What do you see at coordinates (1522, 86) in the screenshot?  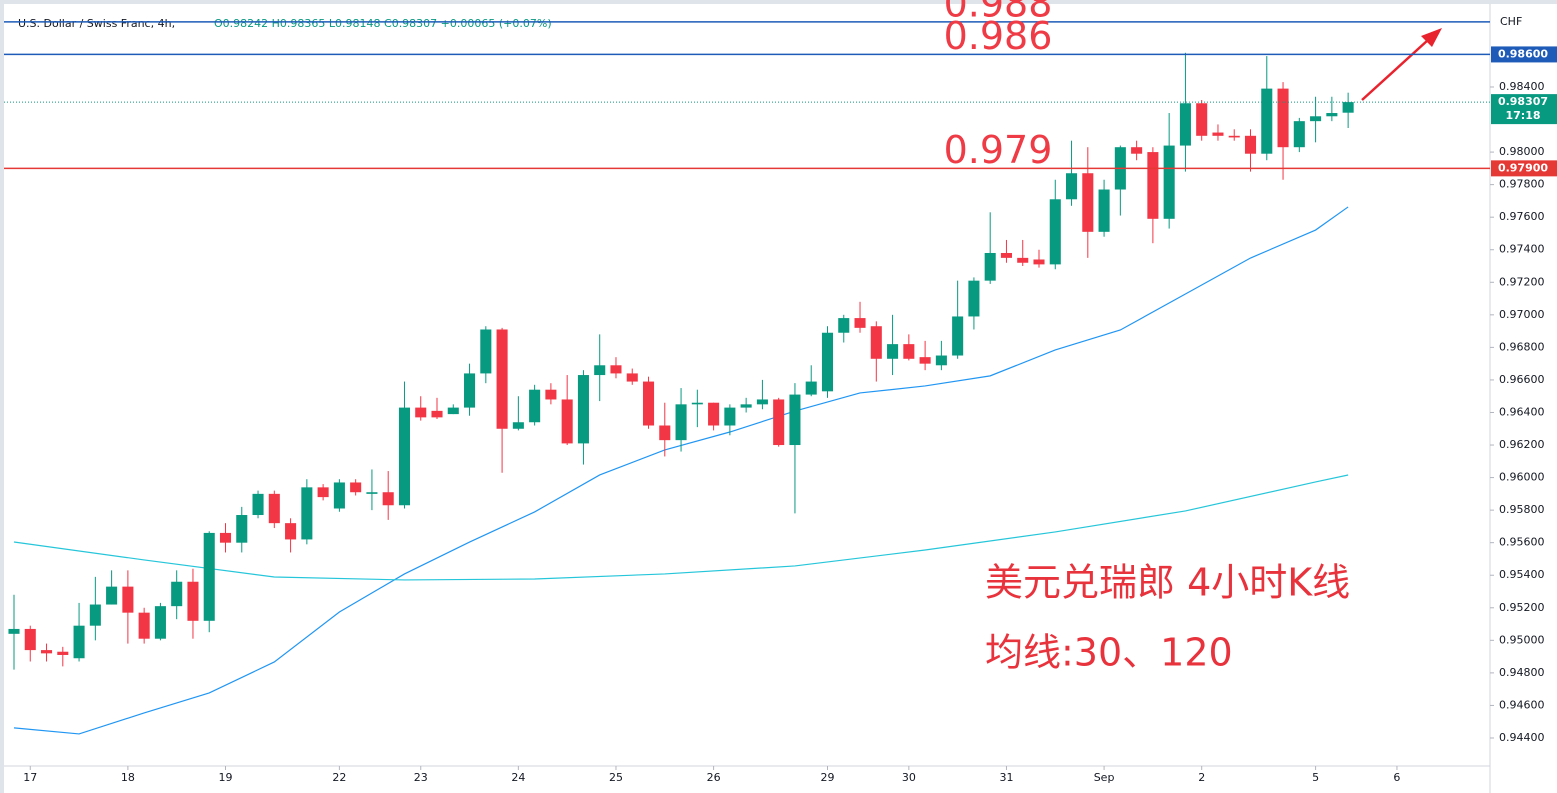 I see `y-tick-label: 0.98400` at bounding box center [1522, 86].